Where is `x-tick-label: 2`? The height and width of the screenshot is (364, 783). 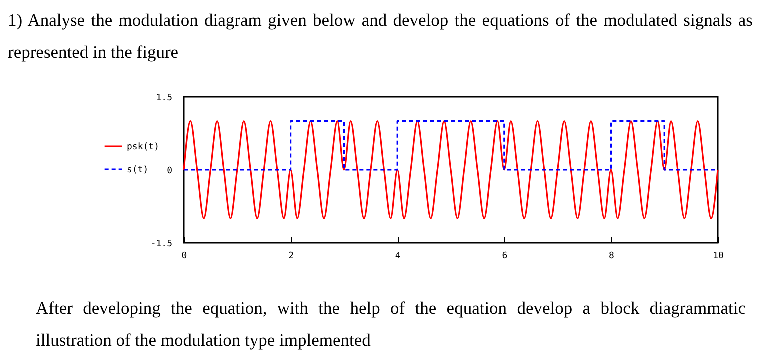 x-tick-label: 2 is located at coordinates (291, 257).